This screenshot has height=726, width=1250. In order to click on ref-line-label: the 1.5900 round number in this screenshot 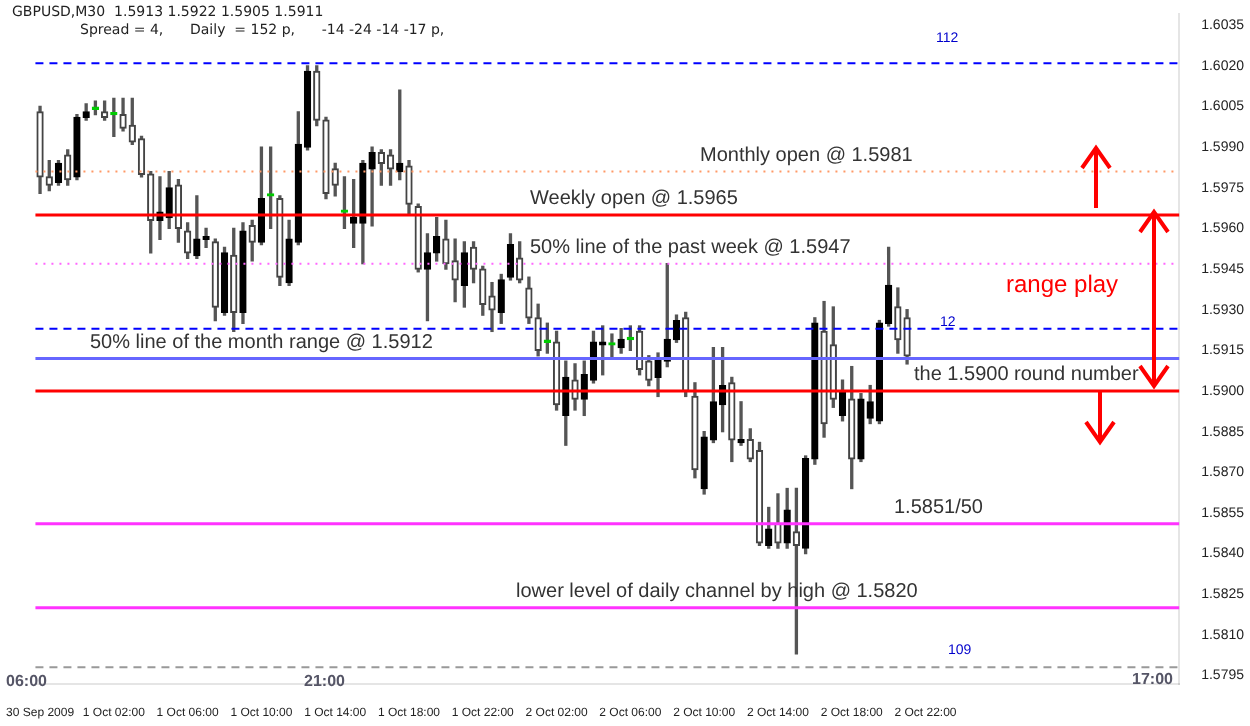, I will do `click(1027, 375)`.